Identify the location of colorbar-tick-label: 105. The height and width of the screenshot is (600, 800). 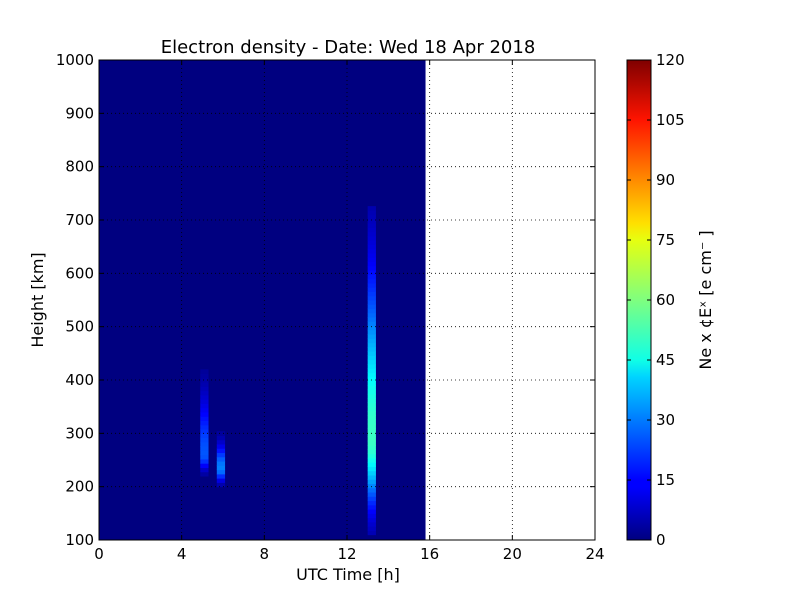
(670, 120).